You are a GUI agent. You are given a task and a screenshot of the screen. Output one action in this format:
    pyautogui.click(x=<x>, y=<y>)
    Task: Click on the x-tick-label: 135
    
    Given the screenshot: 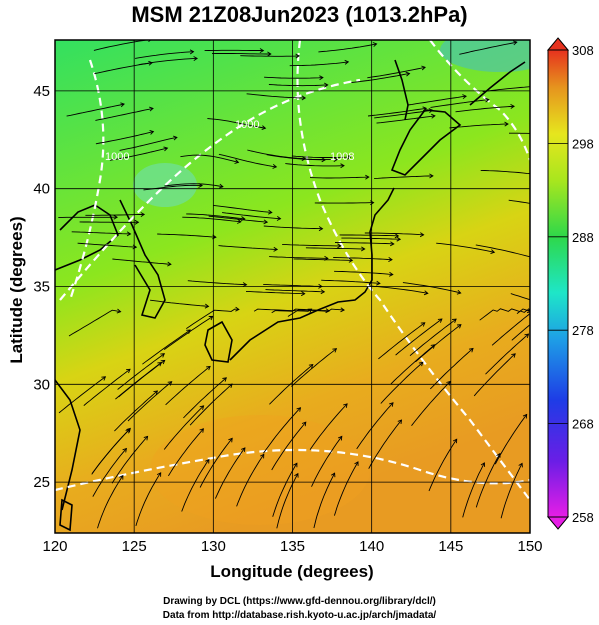 What is the action you would take?
    pyautogui.click(x=292, y=546)
    